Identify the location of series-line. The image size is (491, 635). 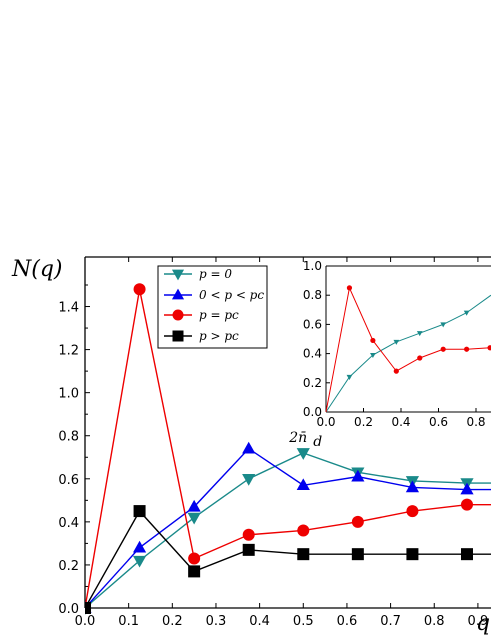
(288, 559).